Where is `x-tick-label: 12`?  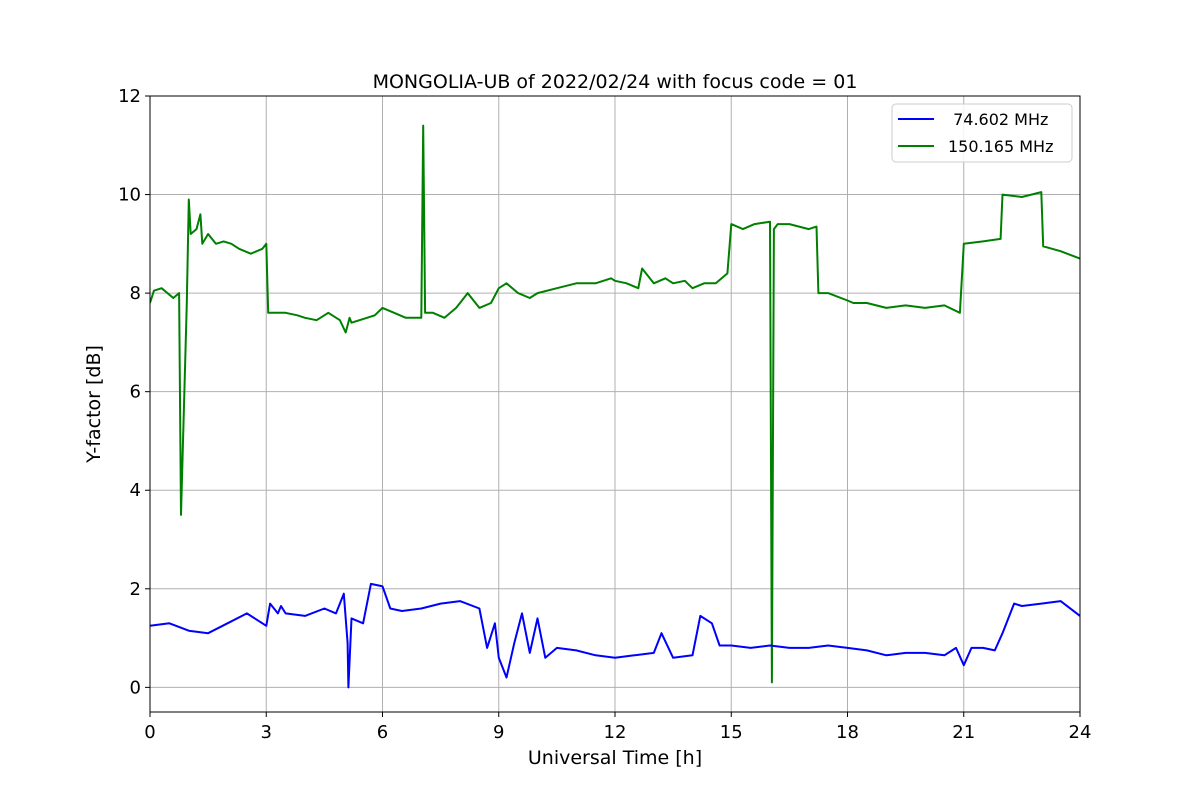 x-tick-label: 12 is located at coordinates (615, 732).